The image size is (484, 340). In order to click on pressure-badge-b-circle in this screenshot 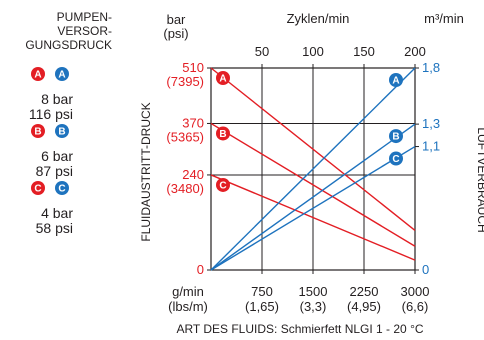, I will do `click(223, 133)`.